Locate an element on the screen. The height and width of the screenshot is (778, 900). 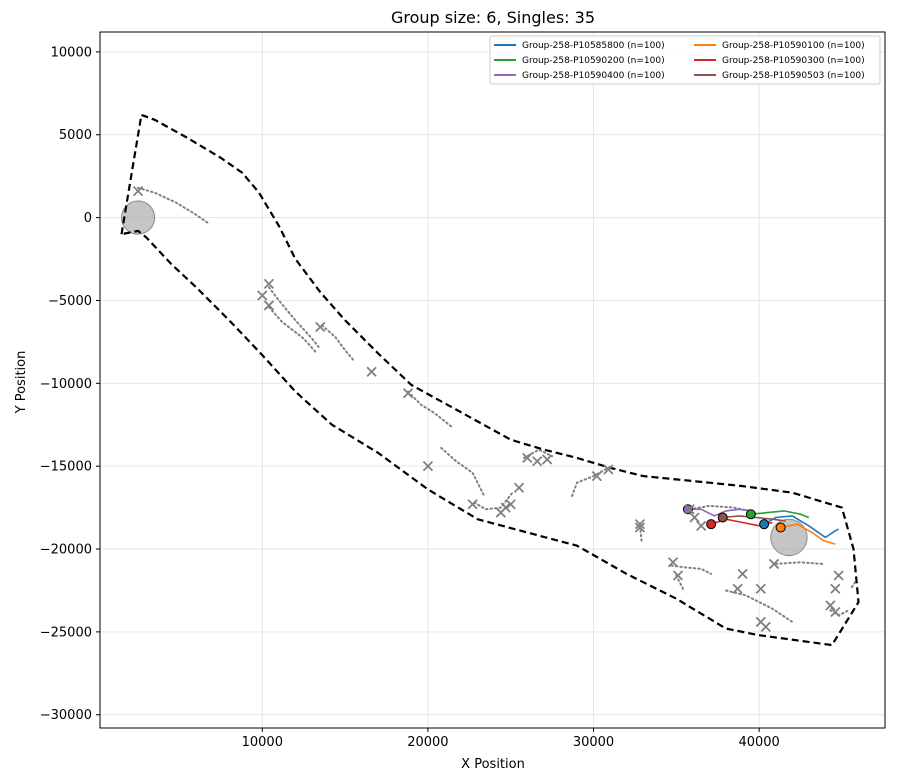
y-tick-label: −5000 is located at coordinates (70, 301).